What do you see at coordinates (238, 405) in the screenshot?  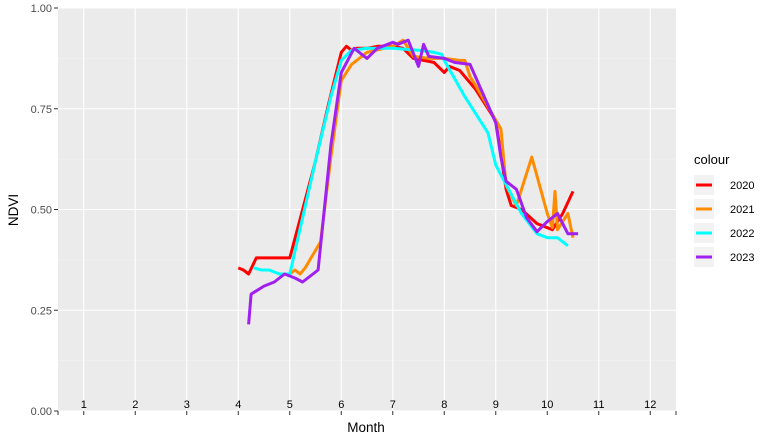 I see `month-label: 4` at bounding box center [238, 405].